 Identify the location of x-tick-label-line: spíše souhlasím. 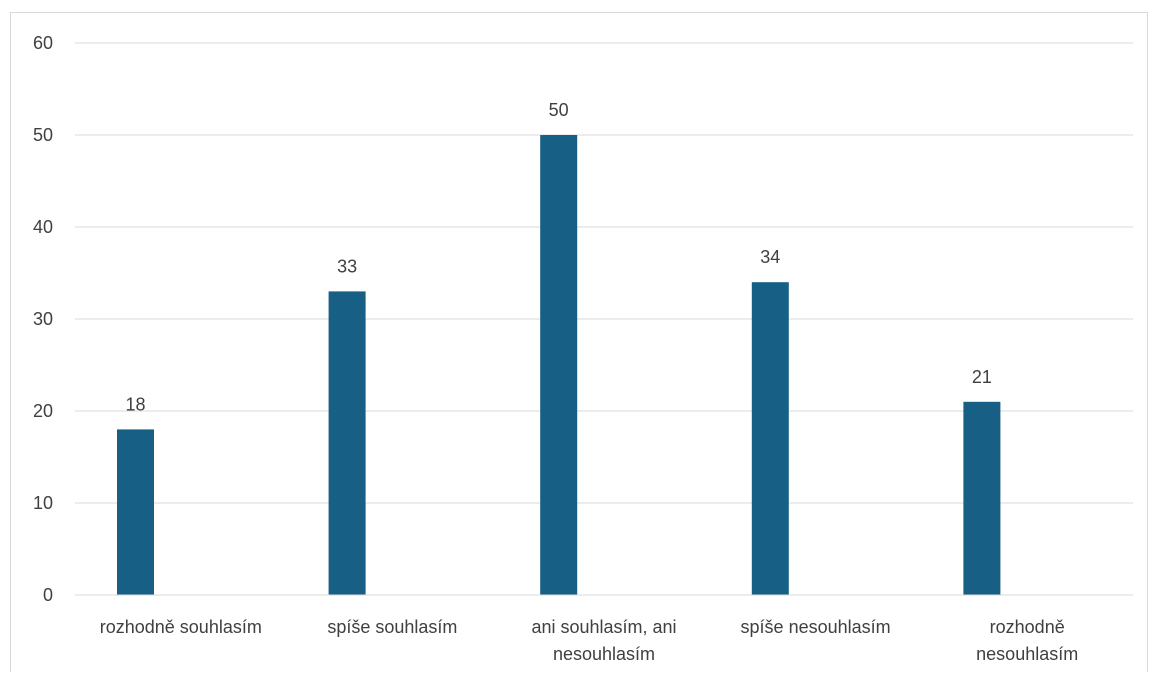
(392, 627).